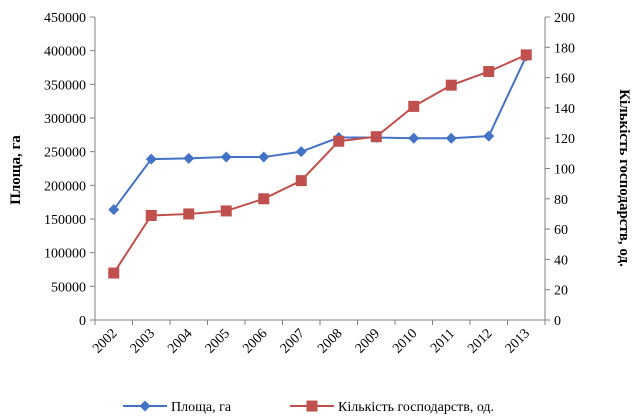 Image resolution: width=637 pixels, height=417 pixels. What do you see at coordinates (201, 407) in the screenshot?
I see `legend-label-area: Площа, га` at bounding box center [201, 407].